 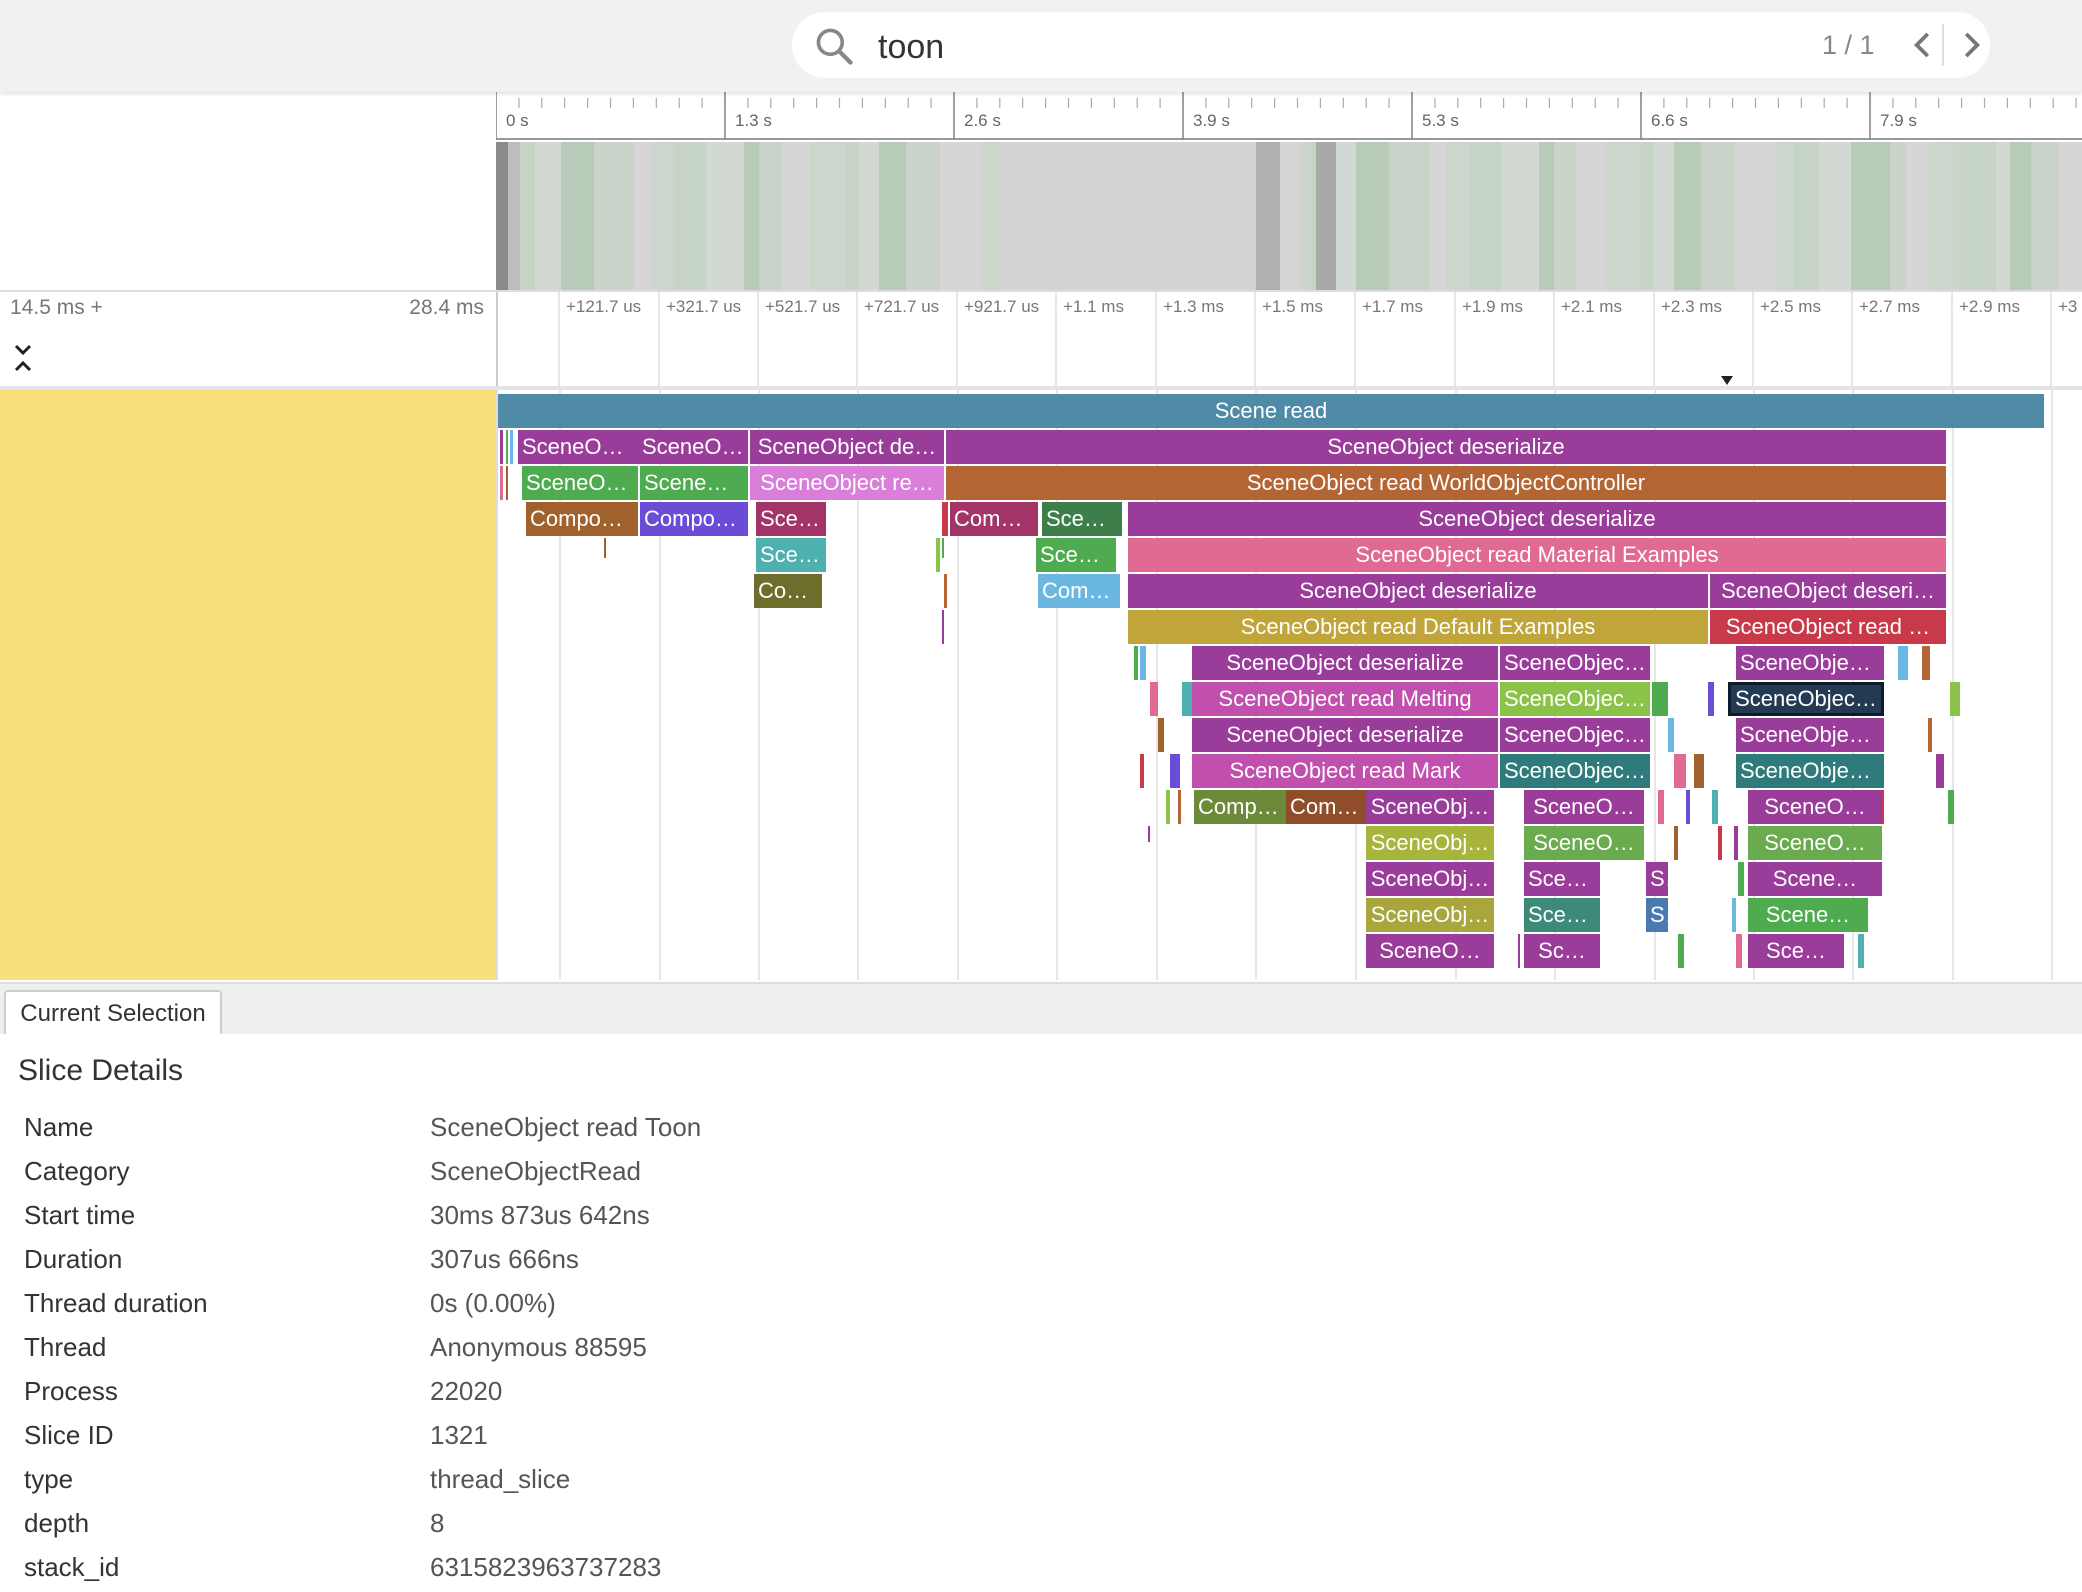 I want to click on overview-activity-strip, so click(x=1289, y=216).